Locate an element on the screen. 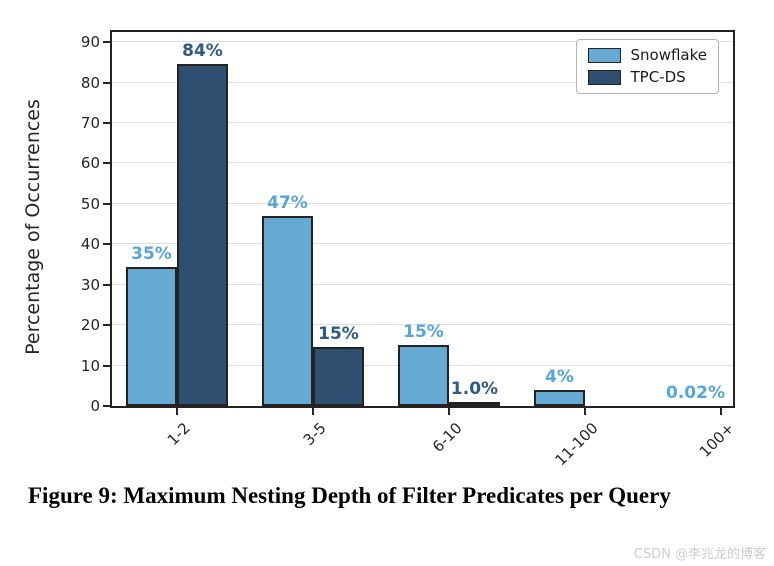 This screenshot has width=774, height=566. legend-label-snowflake: Snowflake is located at coordinates (669, 55).